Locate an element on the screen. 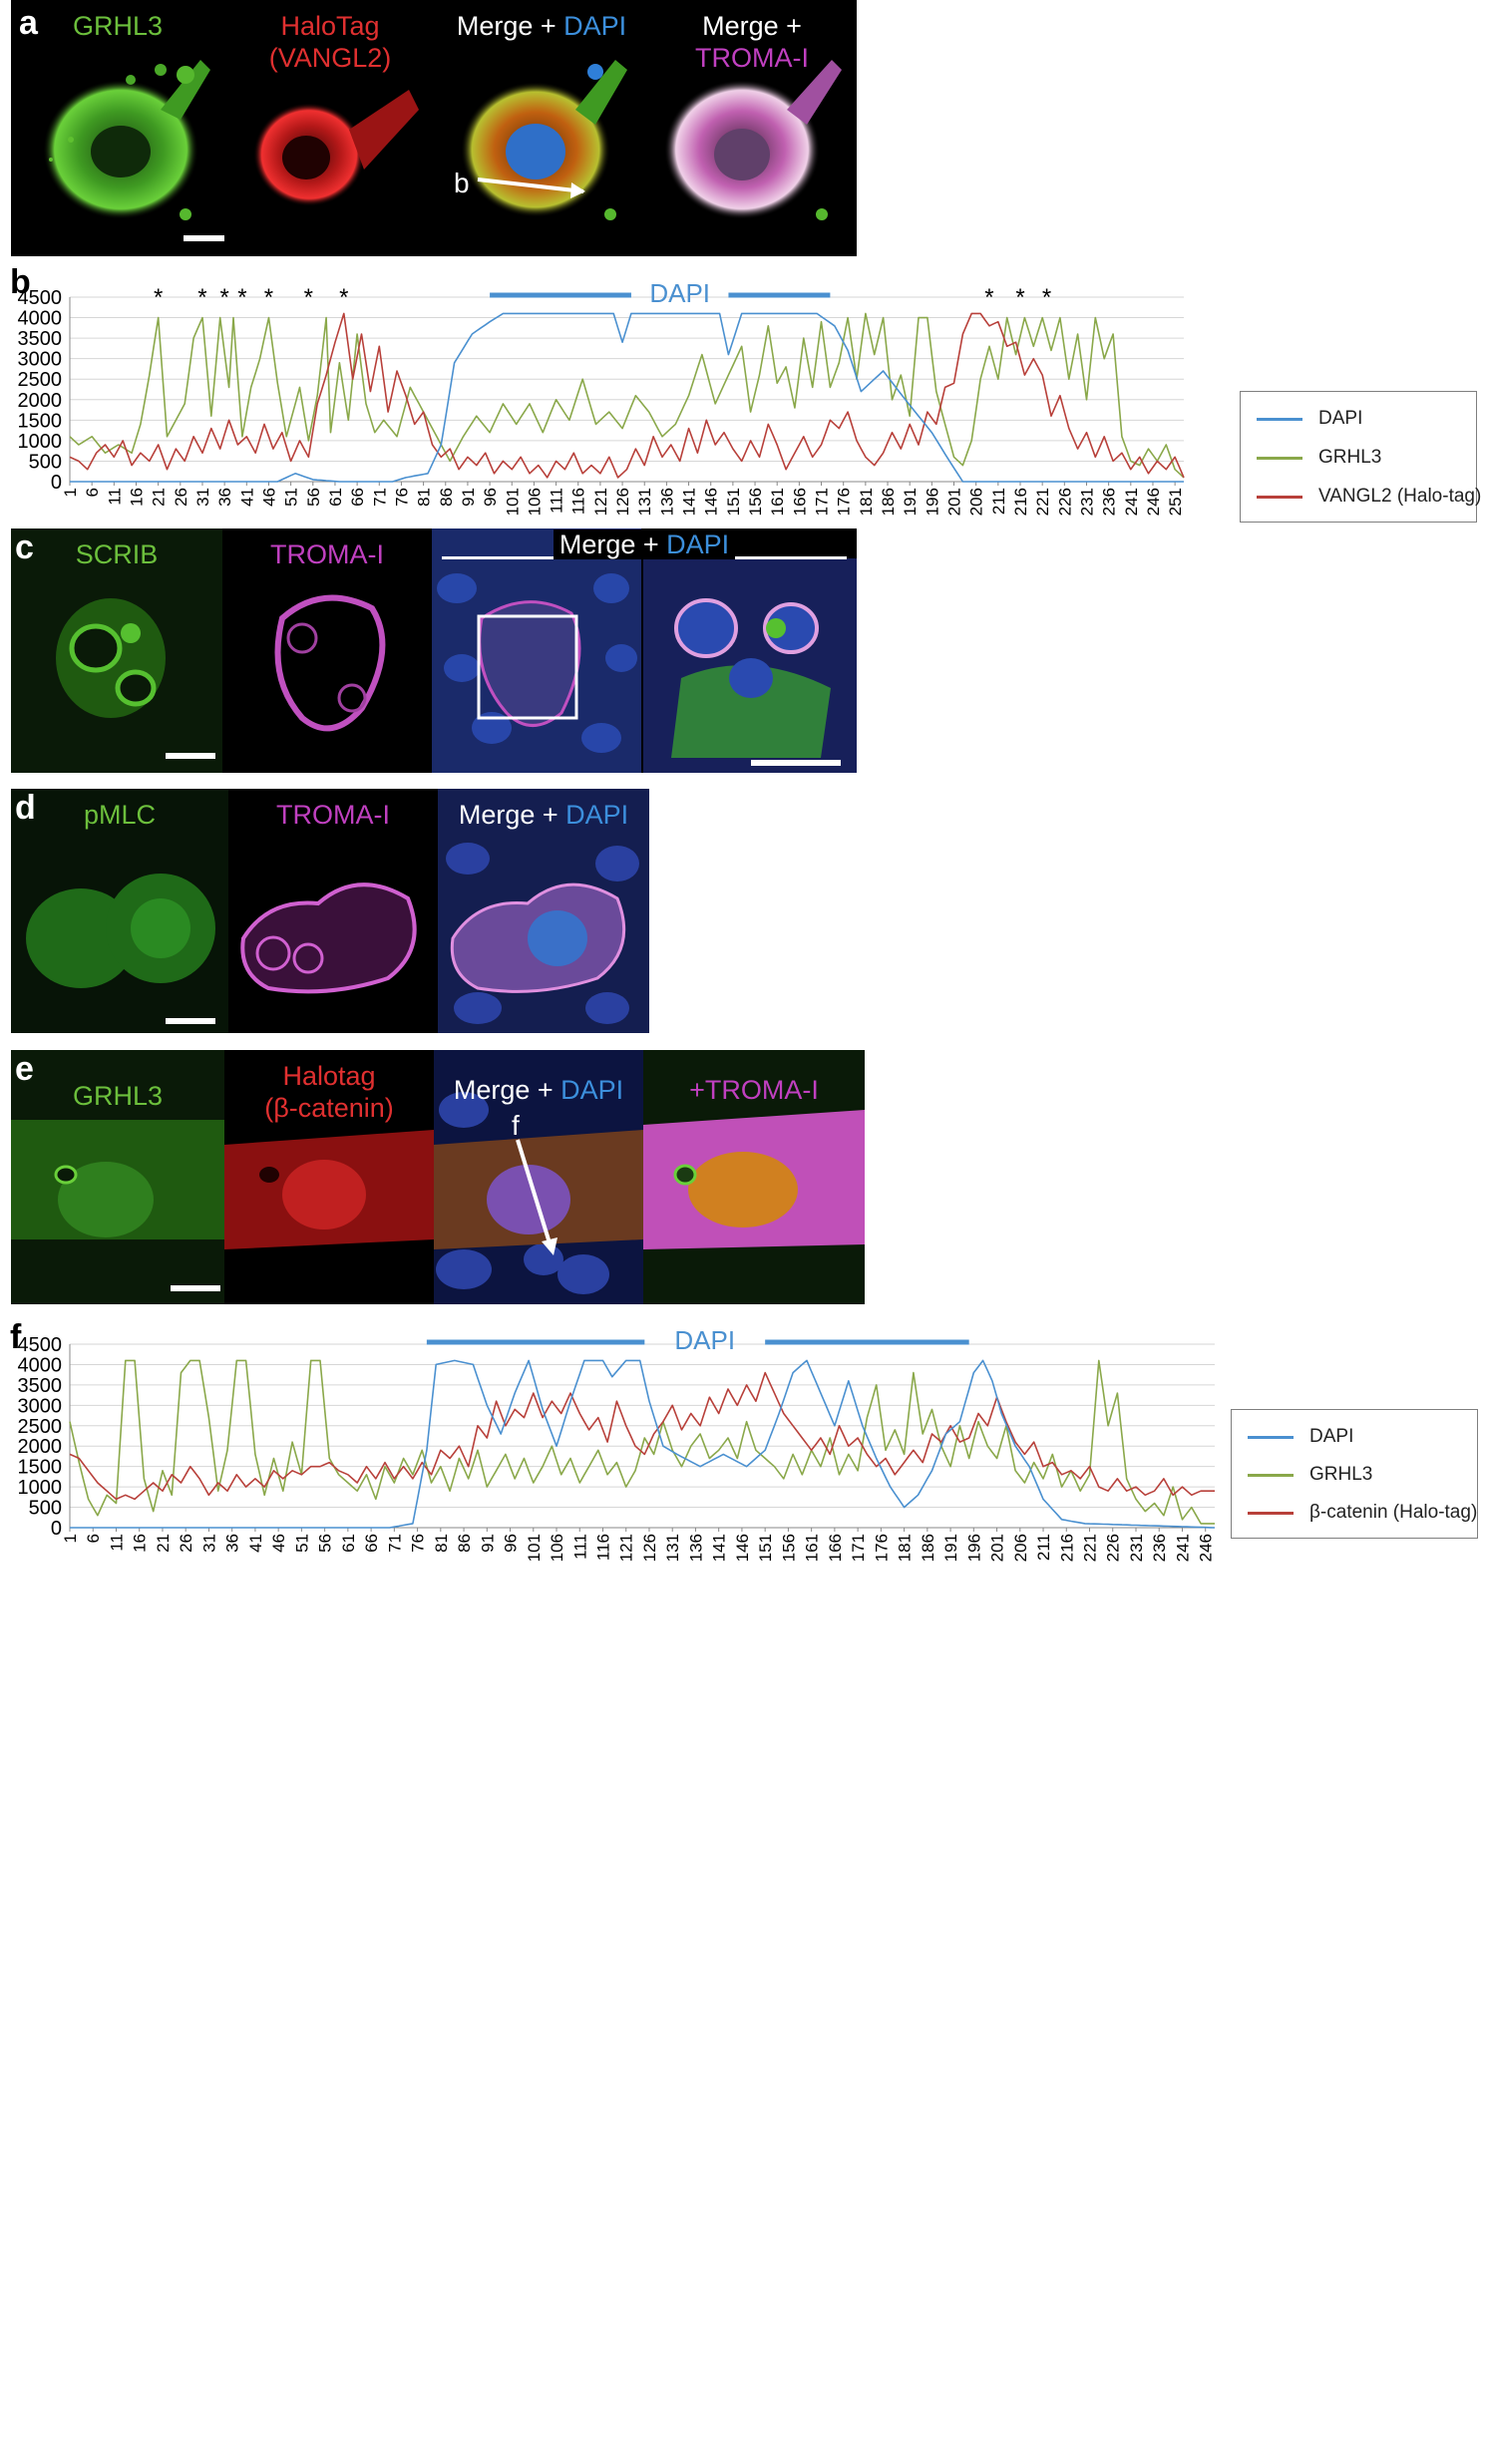  x-tick-label: 186 is located at coordinates (888, 502).